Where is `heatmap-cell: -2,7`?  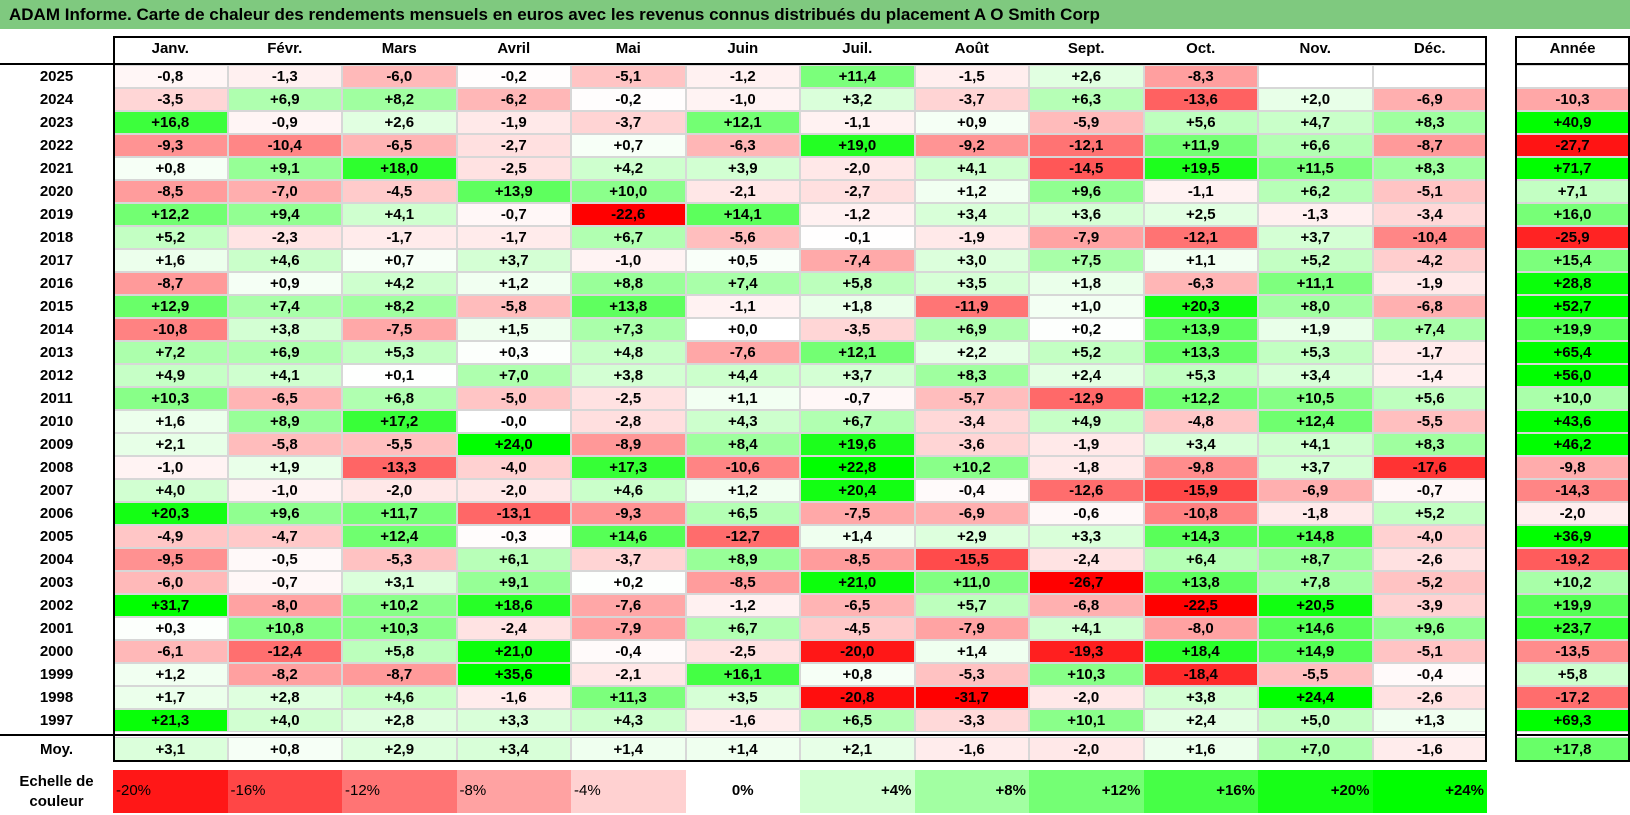 heatmap-cell: -2,7 is located at coordinates (857, 191).